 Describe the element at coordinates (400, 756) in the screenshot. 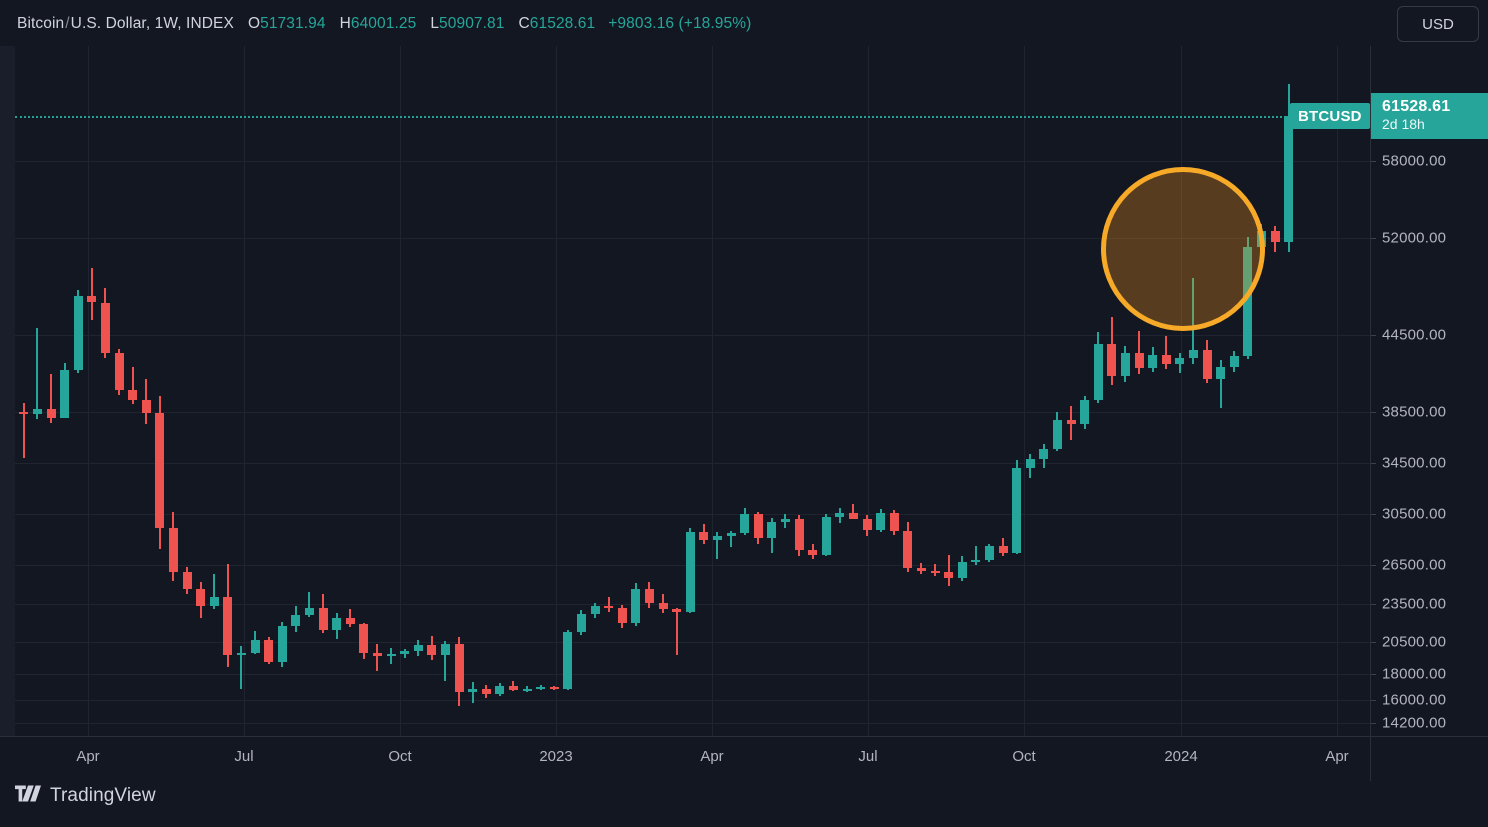

I see `time-axis-label: Oct` at that location.